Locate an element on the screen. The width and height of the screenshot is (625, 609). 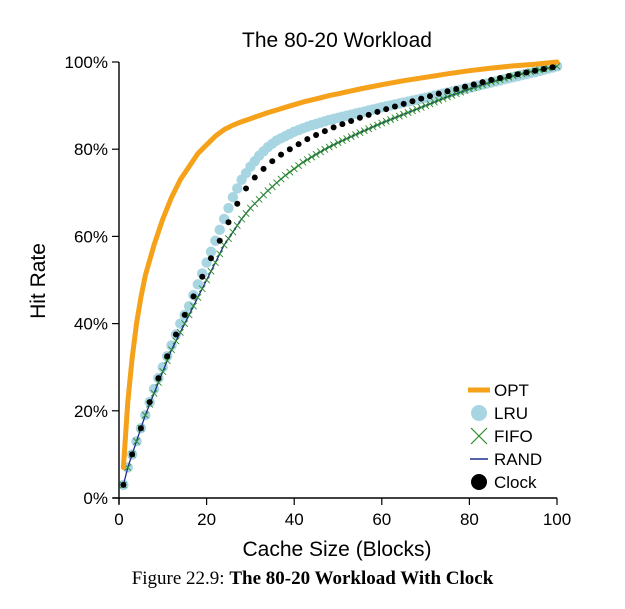
y-axis-label: Hit Rate is located at coordinates (38, 281).